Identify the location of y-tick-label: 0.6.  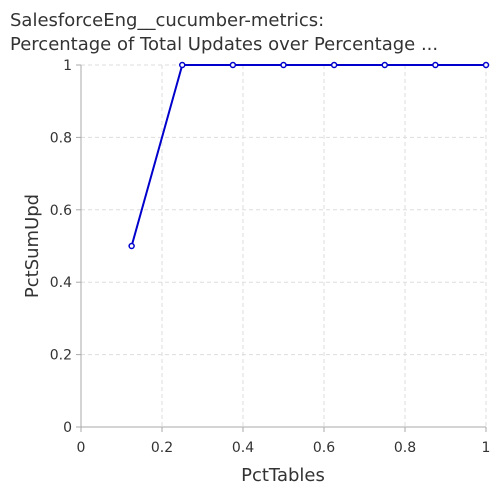
(61, 211).